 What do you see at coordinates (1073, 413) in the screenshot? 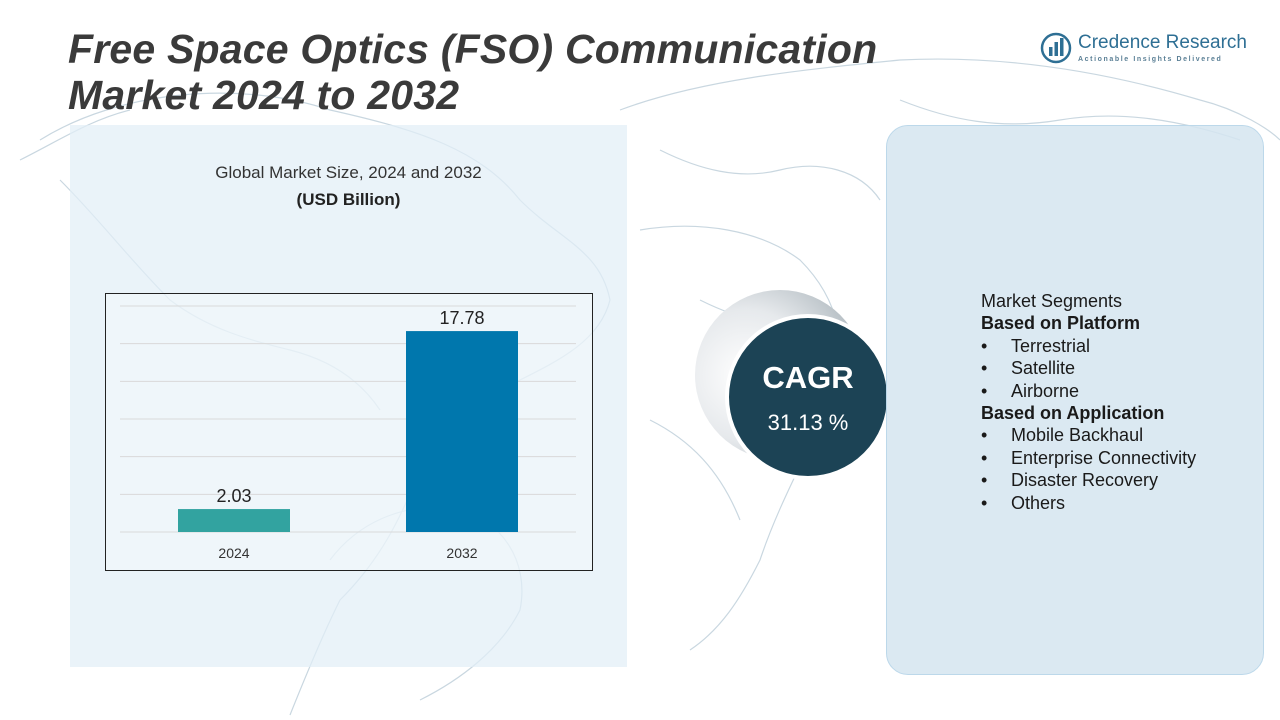
I see `segment-group-application-title: Based on Application` at bounding box center [1073, 413].